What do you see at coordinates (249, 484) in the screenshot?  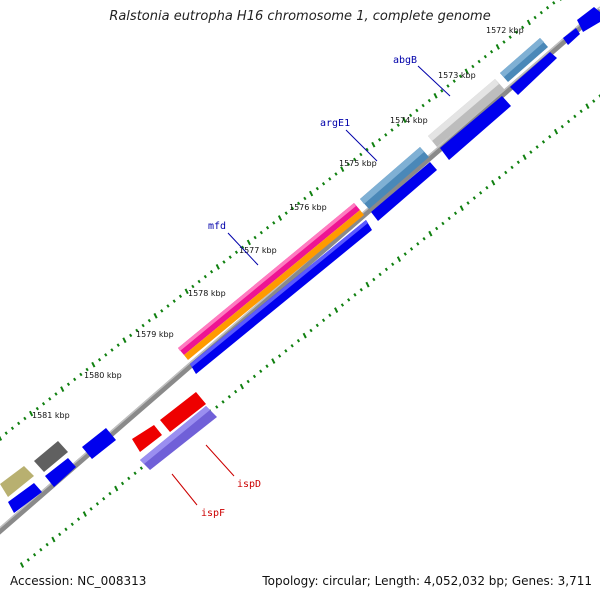 I see `gene-label: ispD` at bounding box center [249, 484].